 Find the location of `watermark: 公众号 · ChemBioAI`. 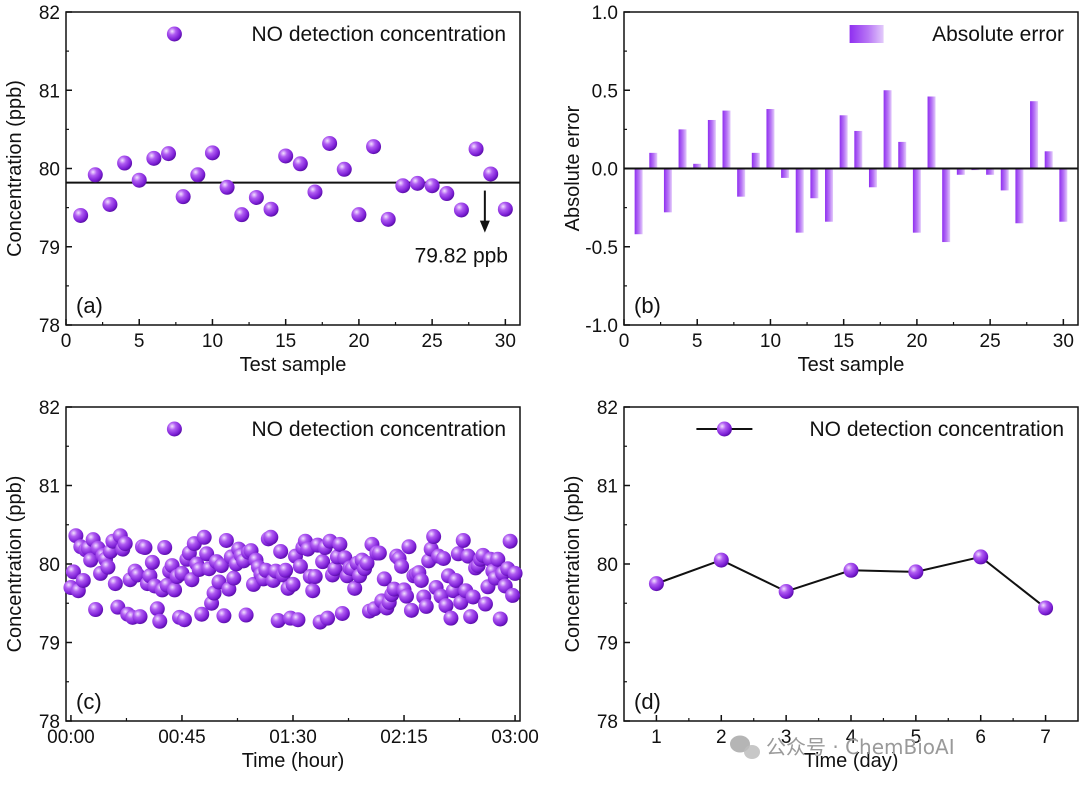

watermark: 公众号 · ChemBioAI is located at coordinates (842, 747).